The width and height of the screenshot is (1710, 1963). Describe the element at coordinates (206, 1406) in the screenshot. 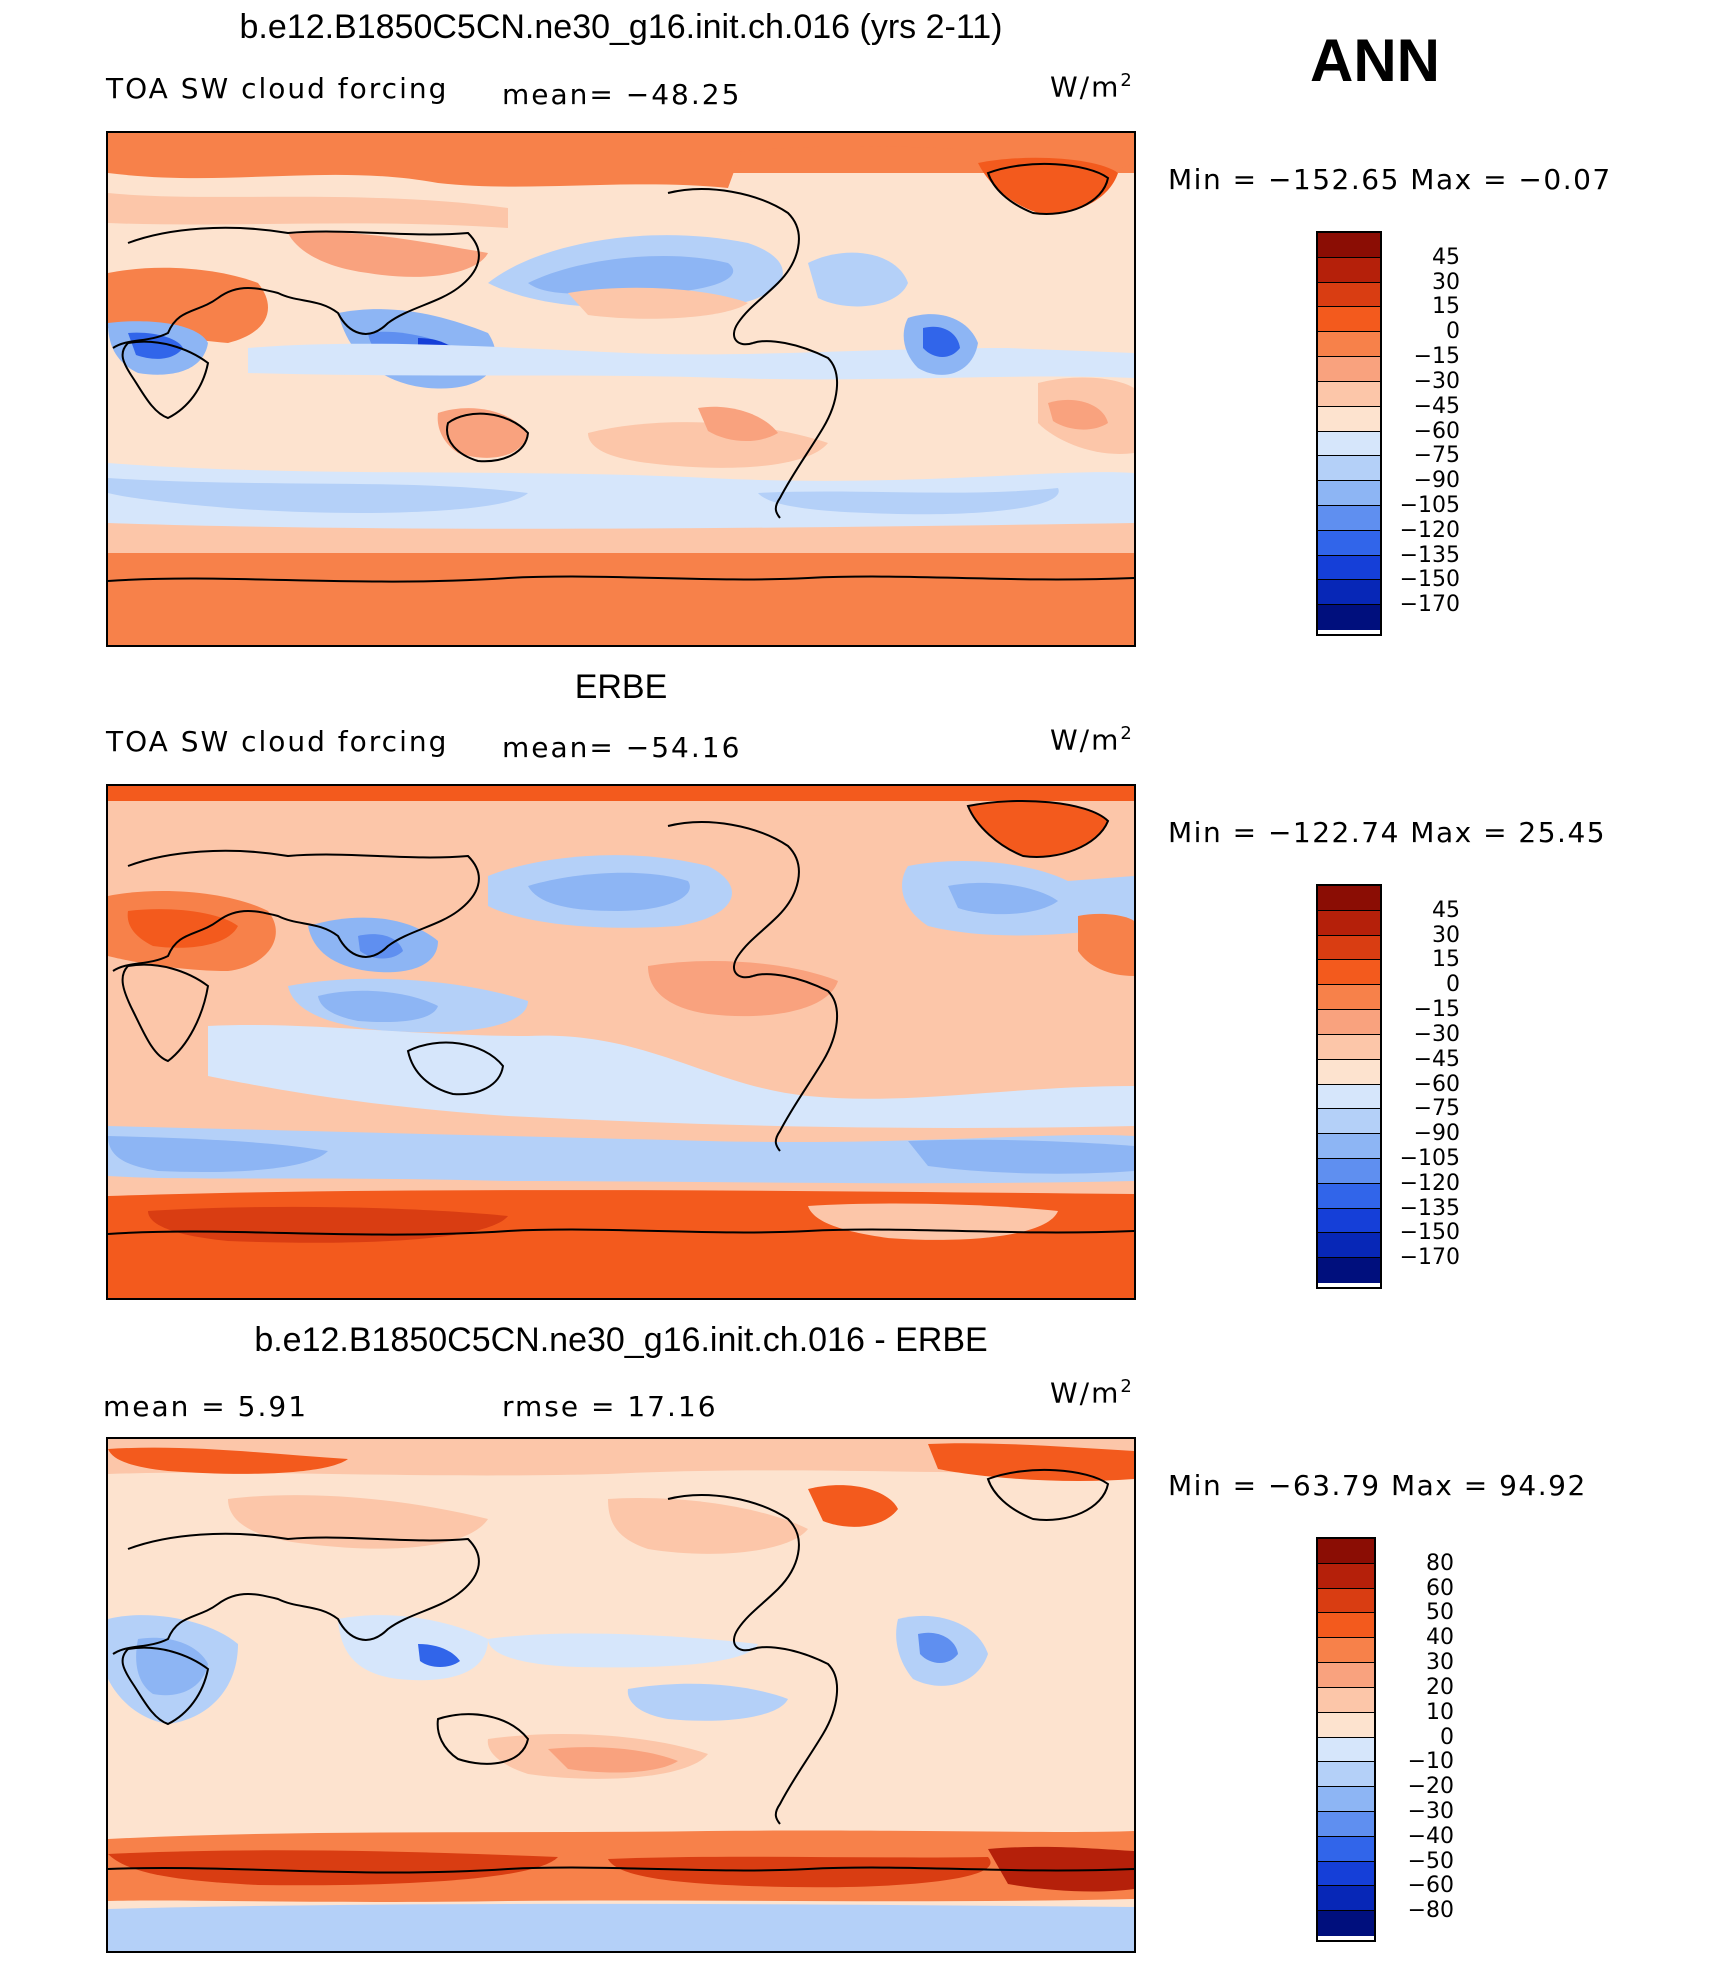

I see `mean-label: mean = 5.91` at that location.